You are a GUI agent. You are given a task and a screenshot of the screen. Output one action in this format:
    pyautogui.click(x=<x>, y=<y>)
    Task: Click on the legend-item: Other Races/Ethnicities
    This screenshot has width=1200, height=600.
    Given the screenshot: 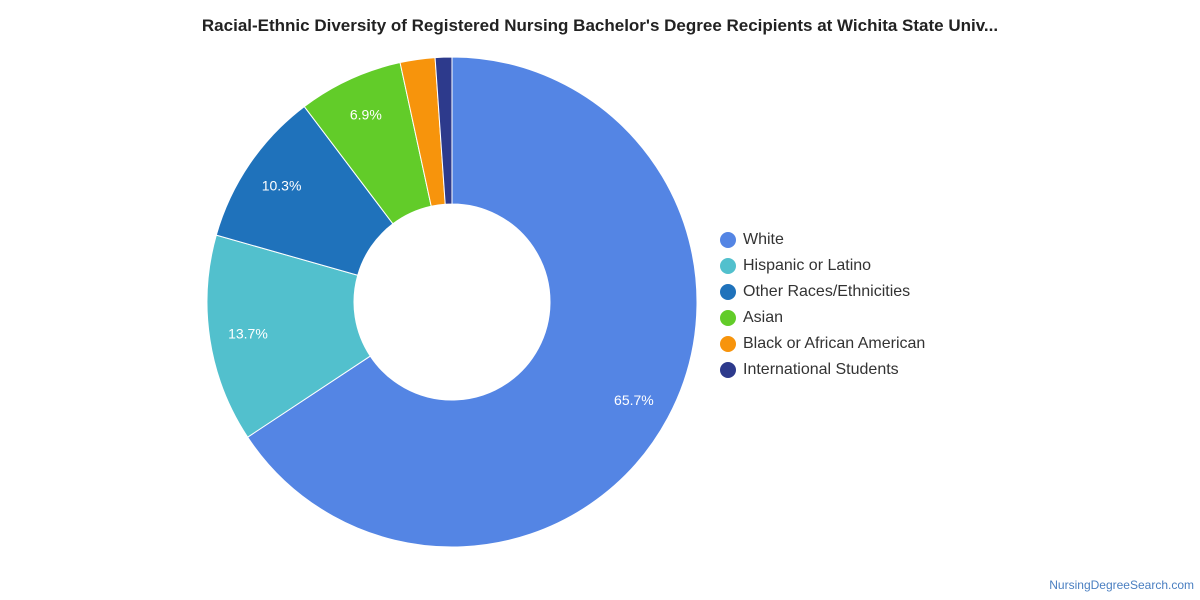 What is the action you would take?
    pyautogui.click(x=822, y=292)
    